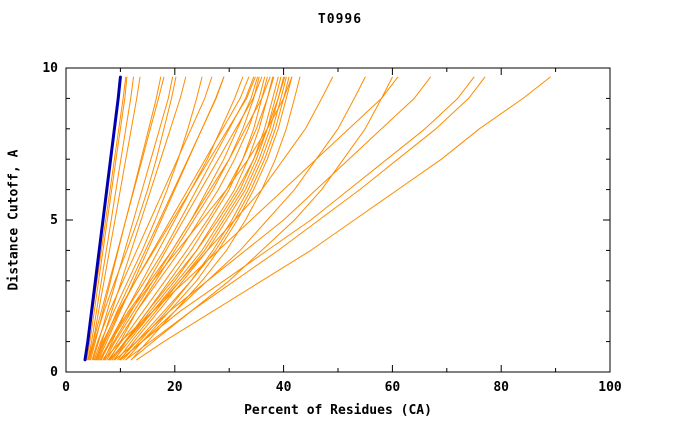 The width and height of the screenshot is (680, 440). What do you see at coordinates (501, 387) in the screenshot?
I see `x-tick-label: 80` at bounding box center [501, 387].